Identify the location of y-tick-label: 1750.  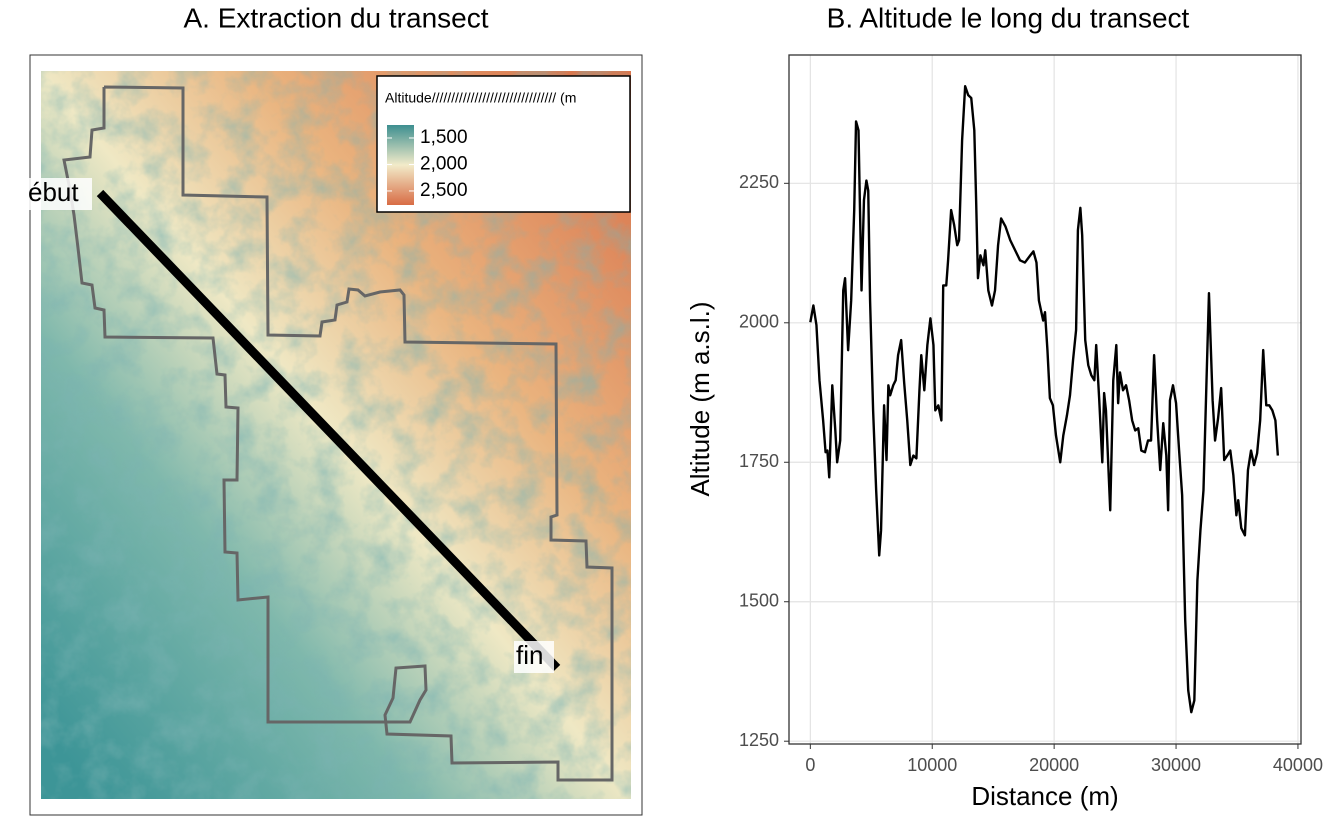
(759, 461).